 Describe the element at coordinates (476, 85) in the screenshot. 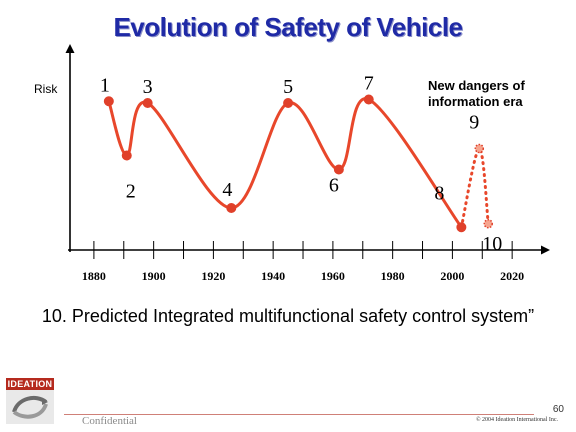

I see `annotation-line-1: New dangers of` at that location.